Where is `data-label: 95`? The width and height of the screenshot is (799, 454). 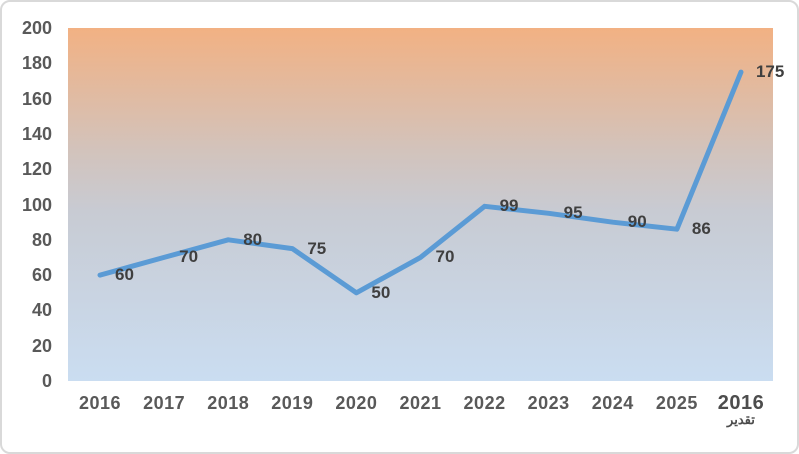
data-label: 95 is located at coordinates (573, 213).